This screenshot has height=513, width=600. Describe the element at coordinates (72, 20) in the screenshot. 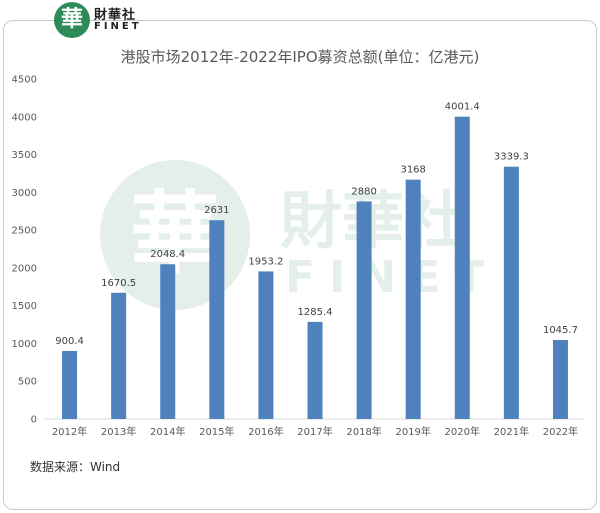

I see `logo-seal: 華` at that location.